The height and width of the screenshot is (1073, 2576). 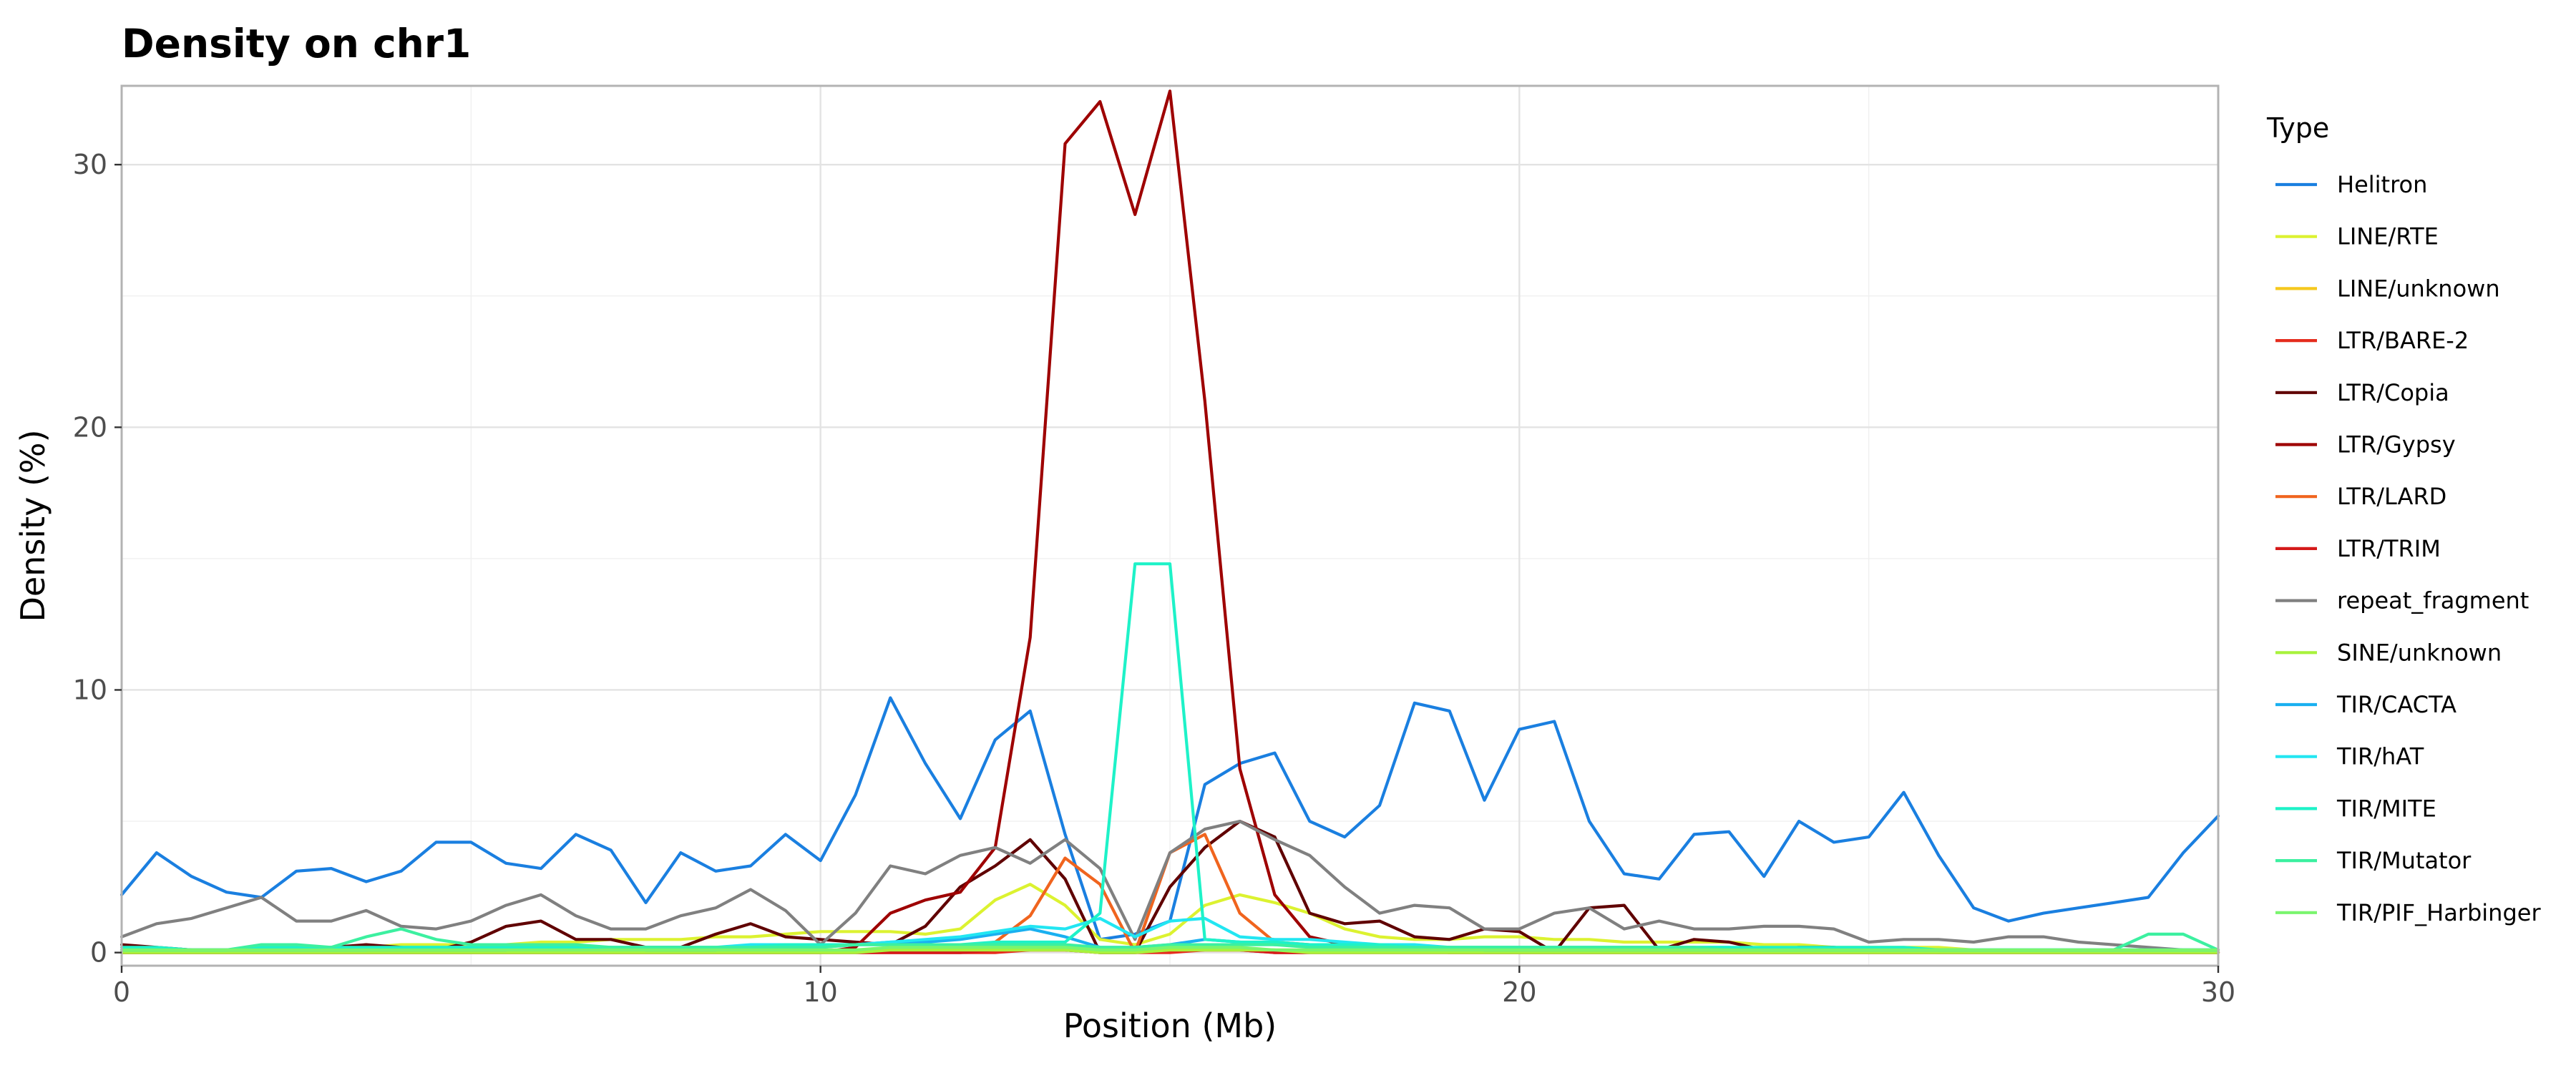 I want to click on legend-label-ltr-bare-2: LTR/BARE-2, so click(x=2403, y=340).